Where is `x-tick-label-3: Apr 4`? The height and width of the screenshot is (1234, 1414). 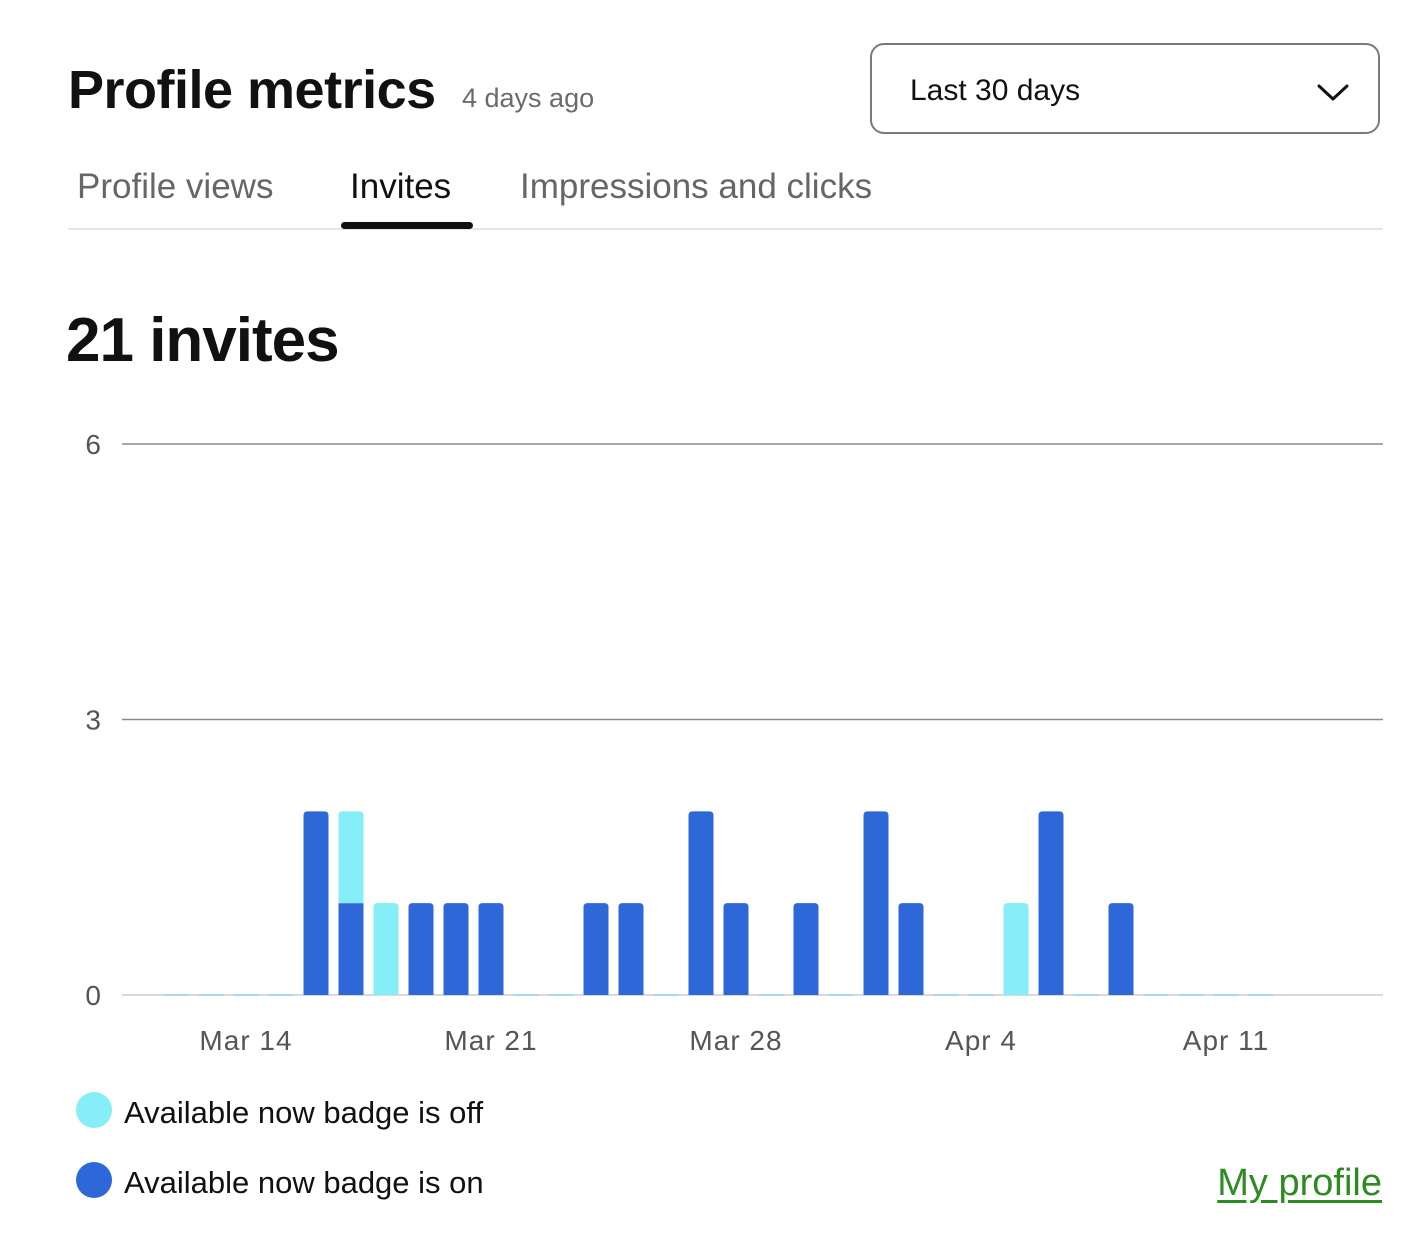
x-tick-label-3: Apr 4 is located at coordinates (981, 1040).